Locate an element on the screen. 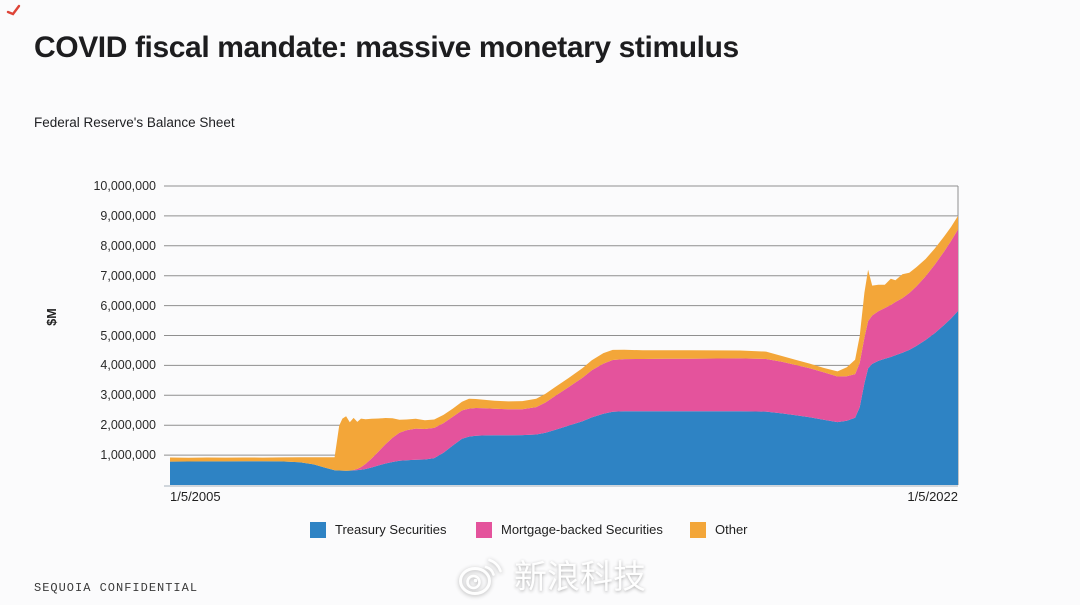 This screenshot has width=1080, height=605. y-axis-tick-label: 5,000,000 is located at coordinates (128, 335).